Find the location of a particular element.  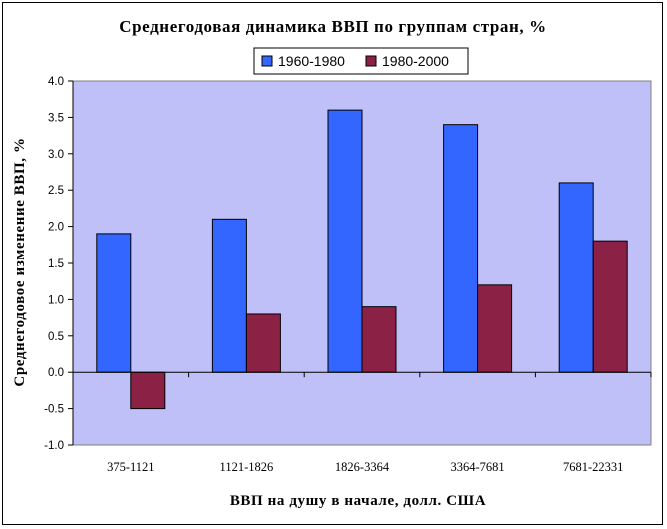

x-category-label: 3364-7681 is located at coordinates (478, 467).